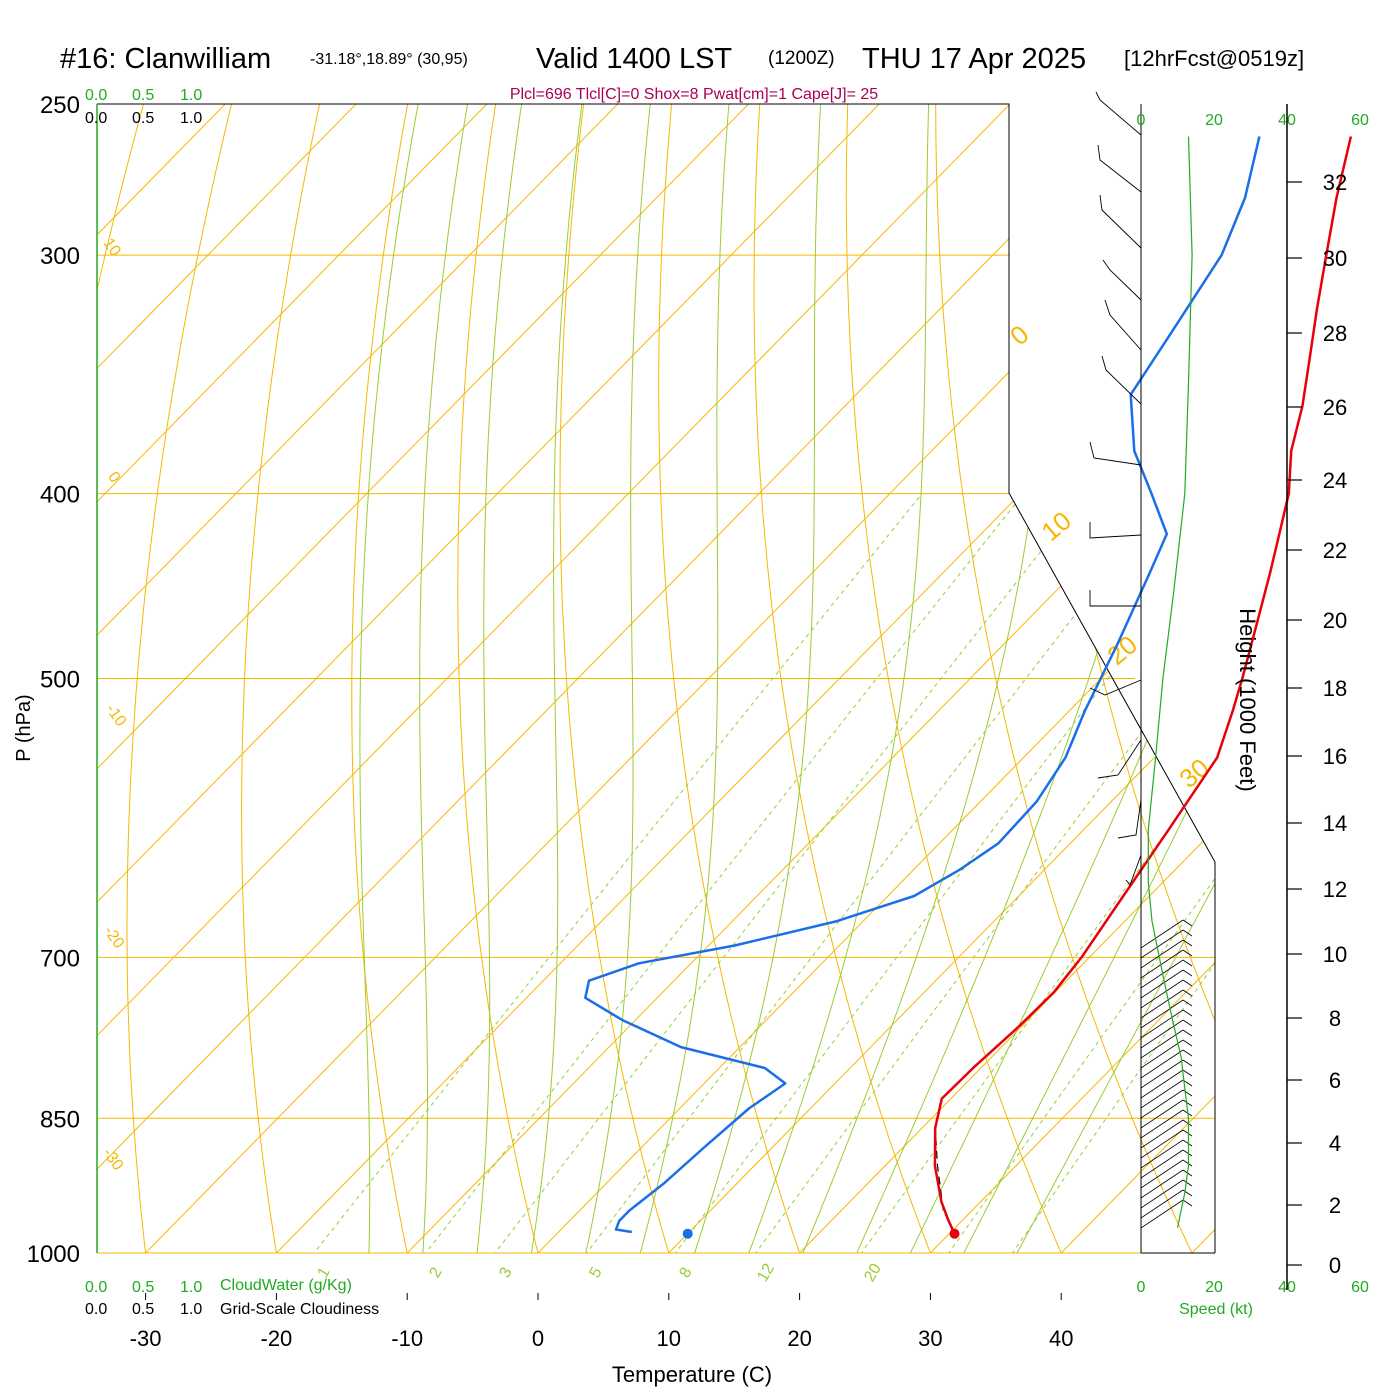 The width and height of the screenshot is (1400, 1400). Describe the element at coordinates (801, 58) in the screenshot. I see `zulu-time: (1200Z)` at that location.